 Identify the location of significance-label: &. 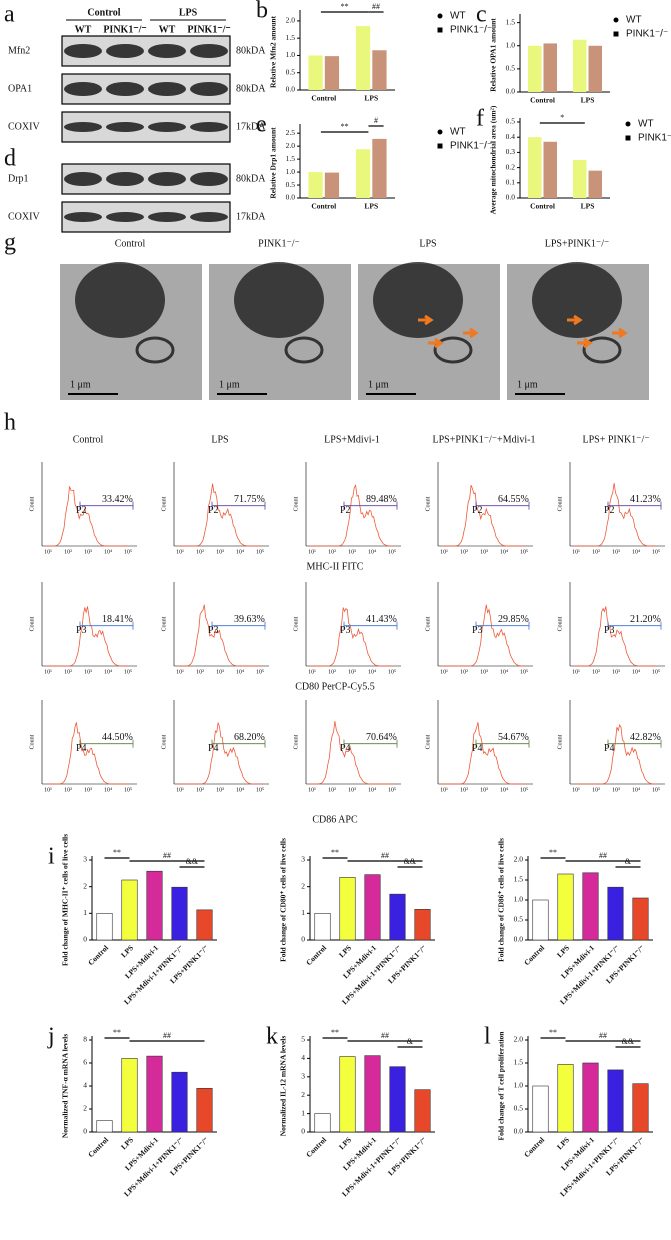
(628, 861).